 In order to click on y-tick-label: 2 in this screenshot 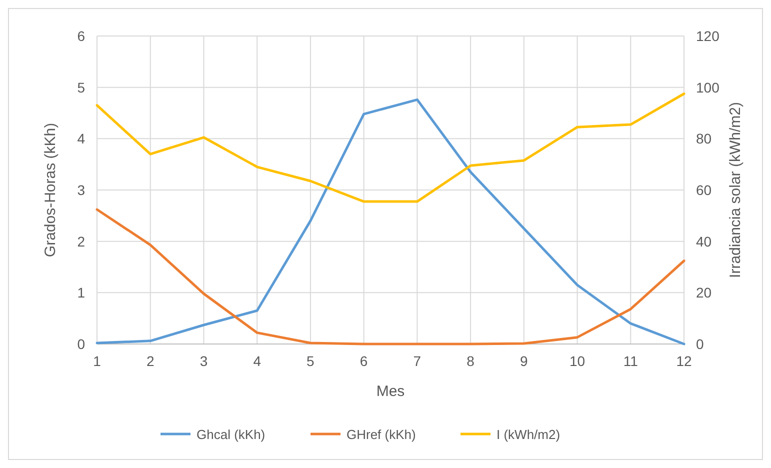, I will do `click(81, 241)`.